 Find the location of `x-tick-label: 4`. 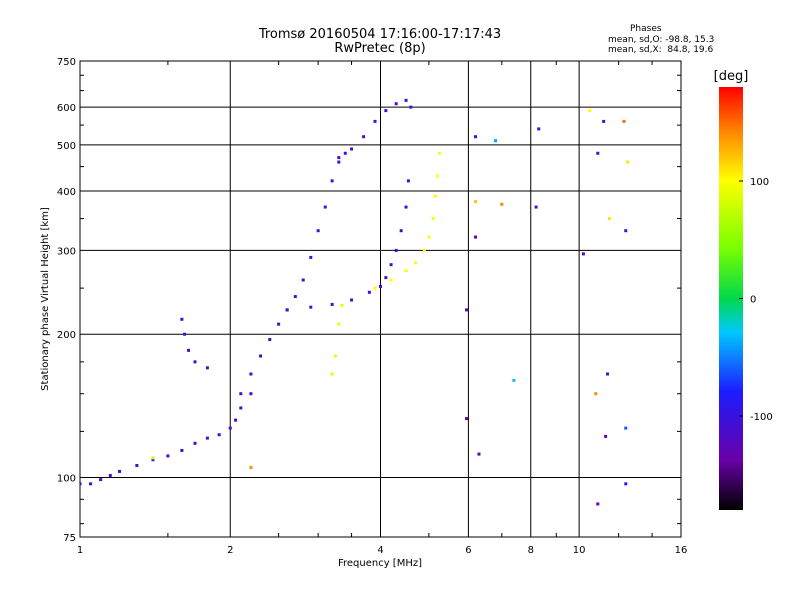

x-tick-label: 4 is located at coordinates (380, 550).